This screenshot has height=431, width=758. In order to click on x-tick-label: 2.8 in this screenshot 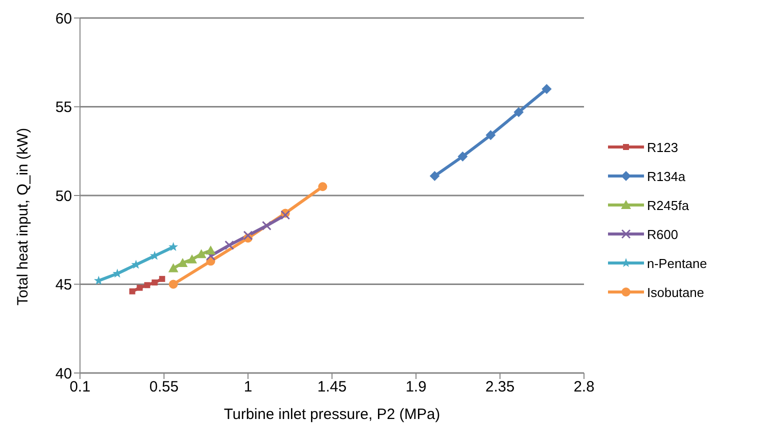, I will do `click(584, 387)`.